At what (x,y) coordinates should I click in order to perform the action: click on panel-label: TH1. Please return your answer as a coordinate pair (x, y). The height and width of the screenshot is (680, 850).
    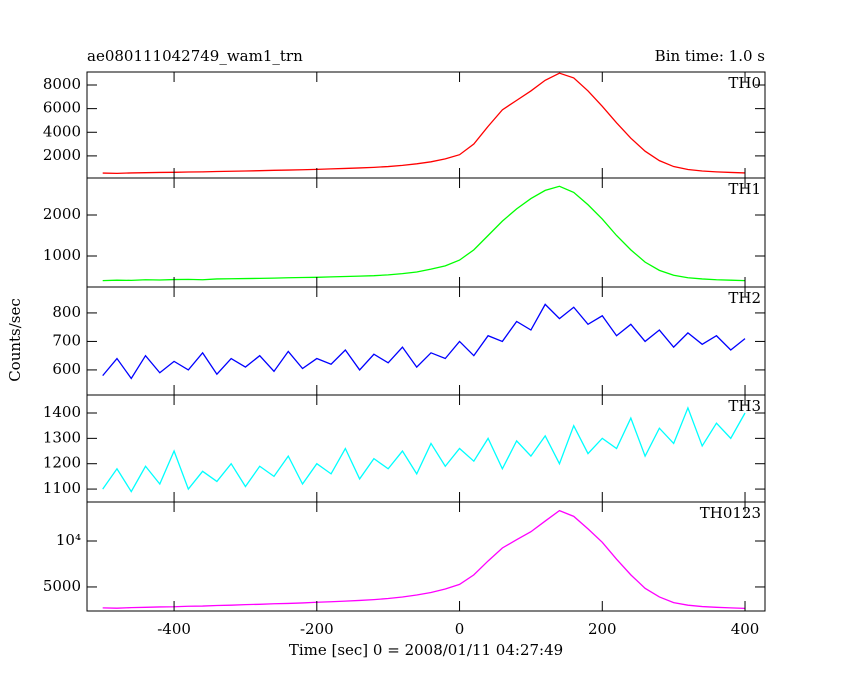
    Looking at the image, I should click on (744, 189).